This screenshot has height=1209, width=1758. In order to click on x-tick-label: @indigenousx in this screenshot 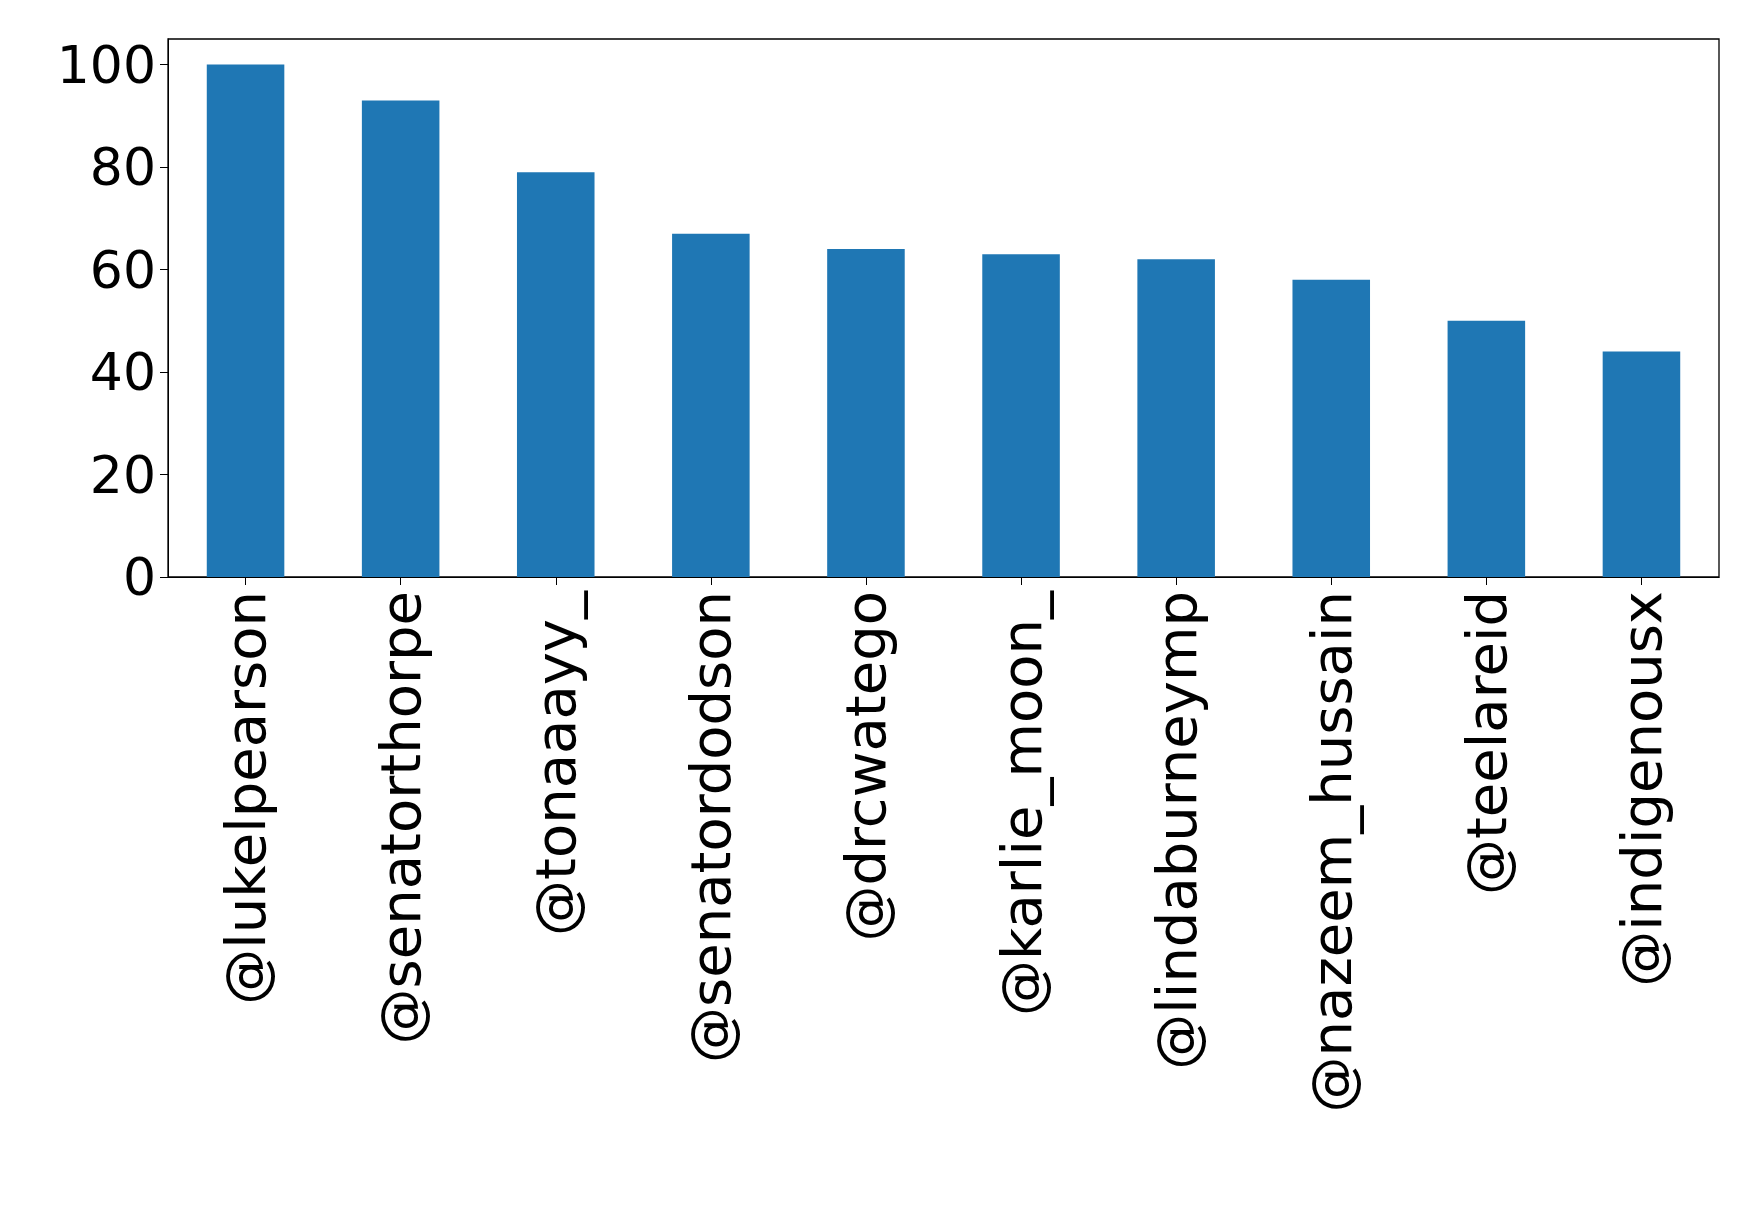, I will do `click(1641, 789)`.